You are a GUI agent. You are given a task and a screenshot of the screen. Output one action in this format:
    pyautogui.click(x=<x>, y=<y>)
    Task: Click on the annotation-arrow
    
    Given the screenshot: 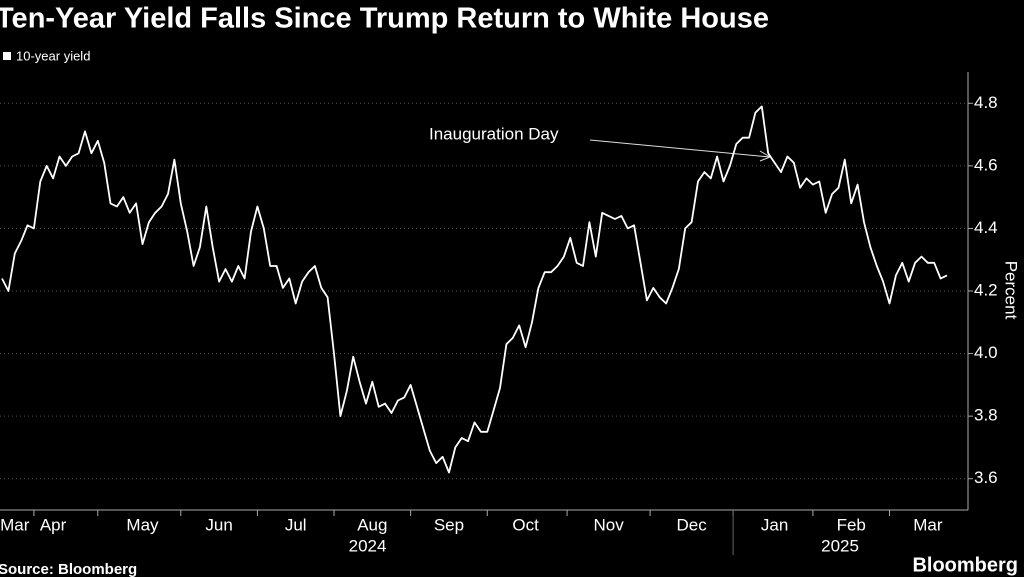 What is the action you would take?
    pyautogui.click(x=680, y=148)
    